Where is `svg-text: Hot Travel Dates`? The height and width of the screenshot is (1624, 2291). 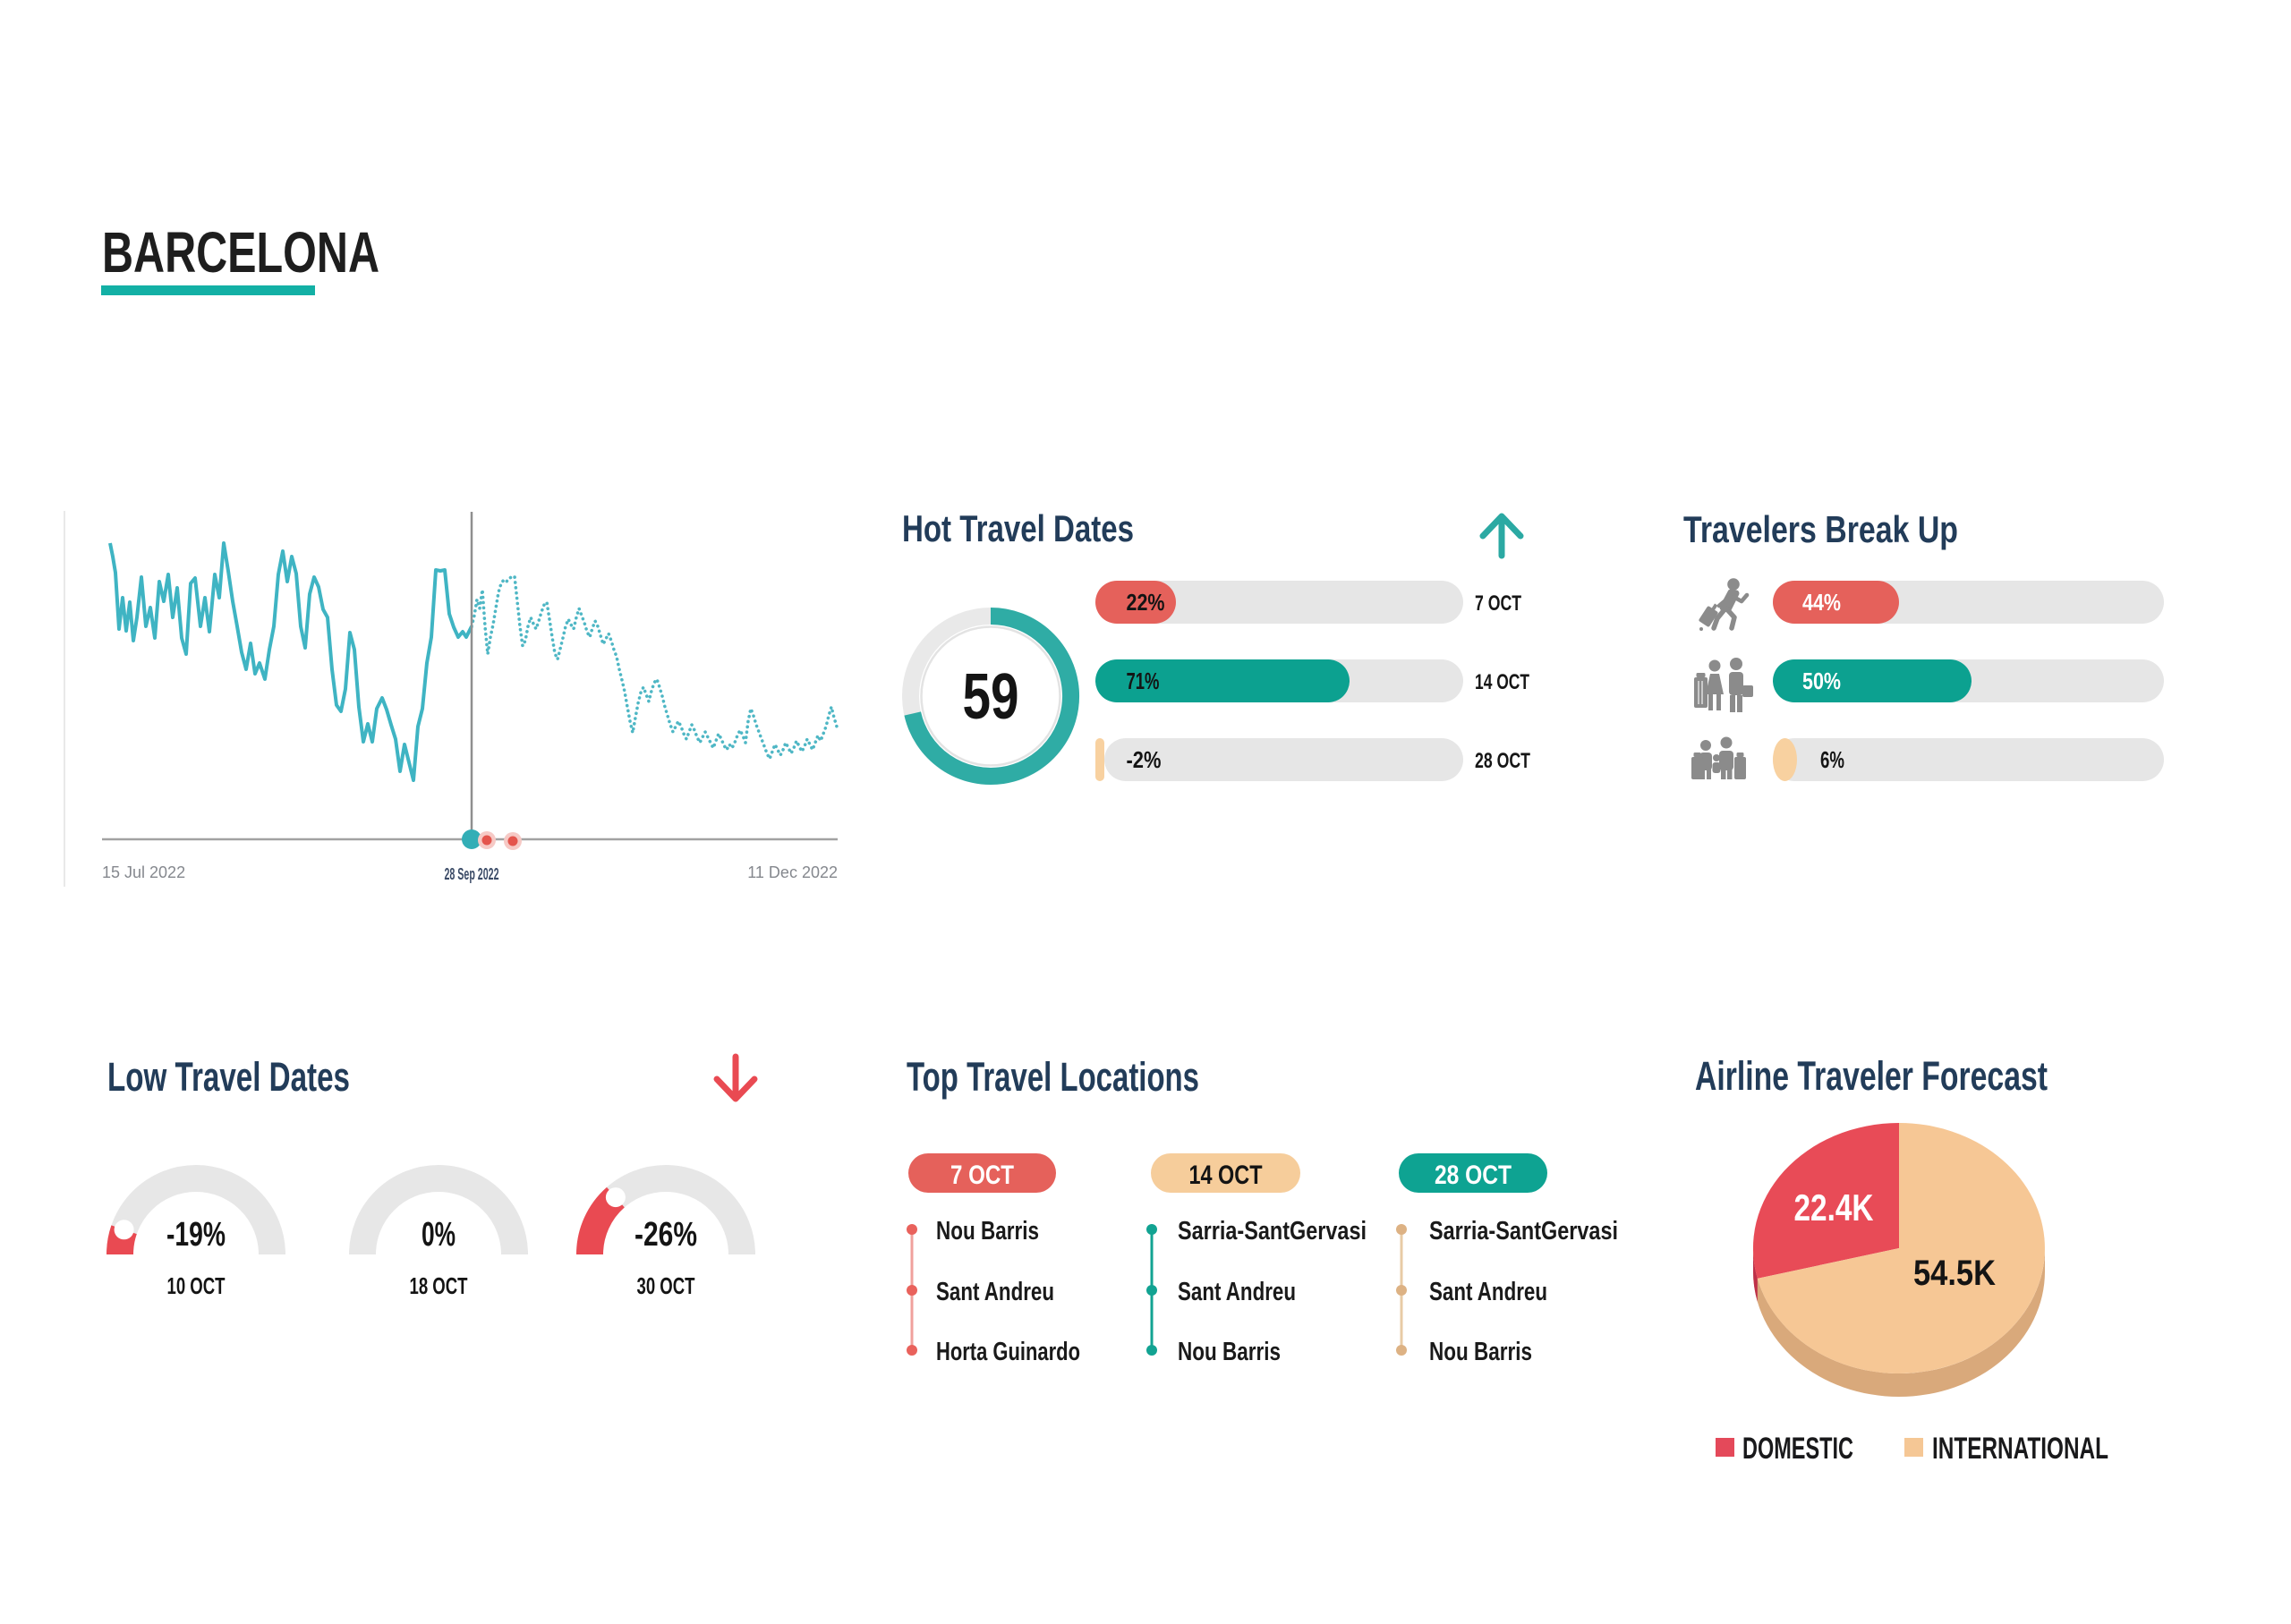 svg-text: Hot Travel Dates is located at coordinates (1018, 528).